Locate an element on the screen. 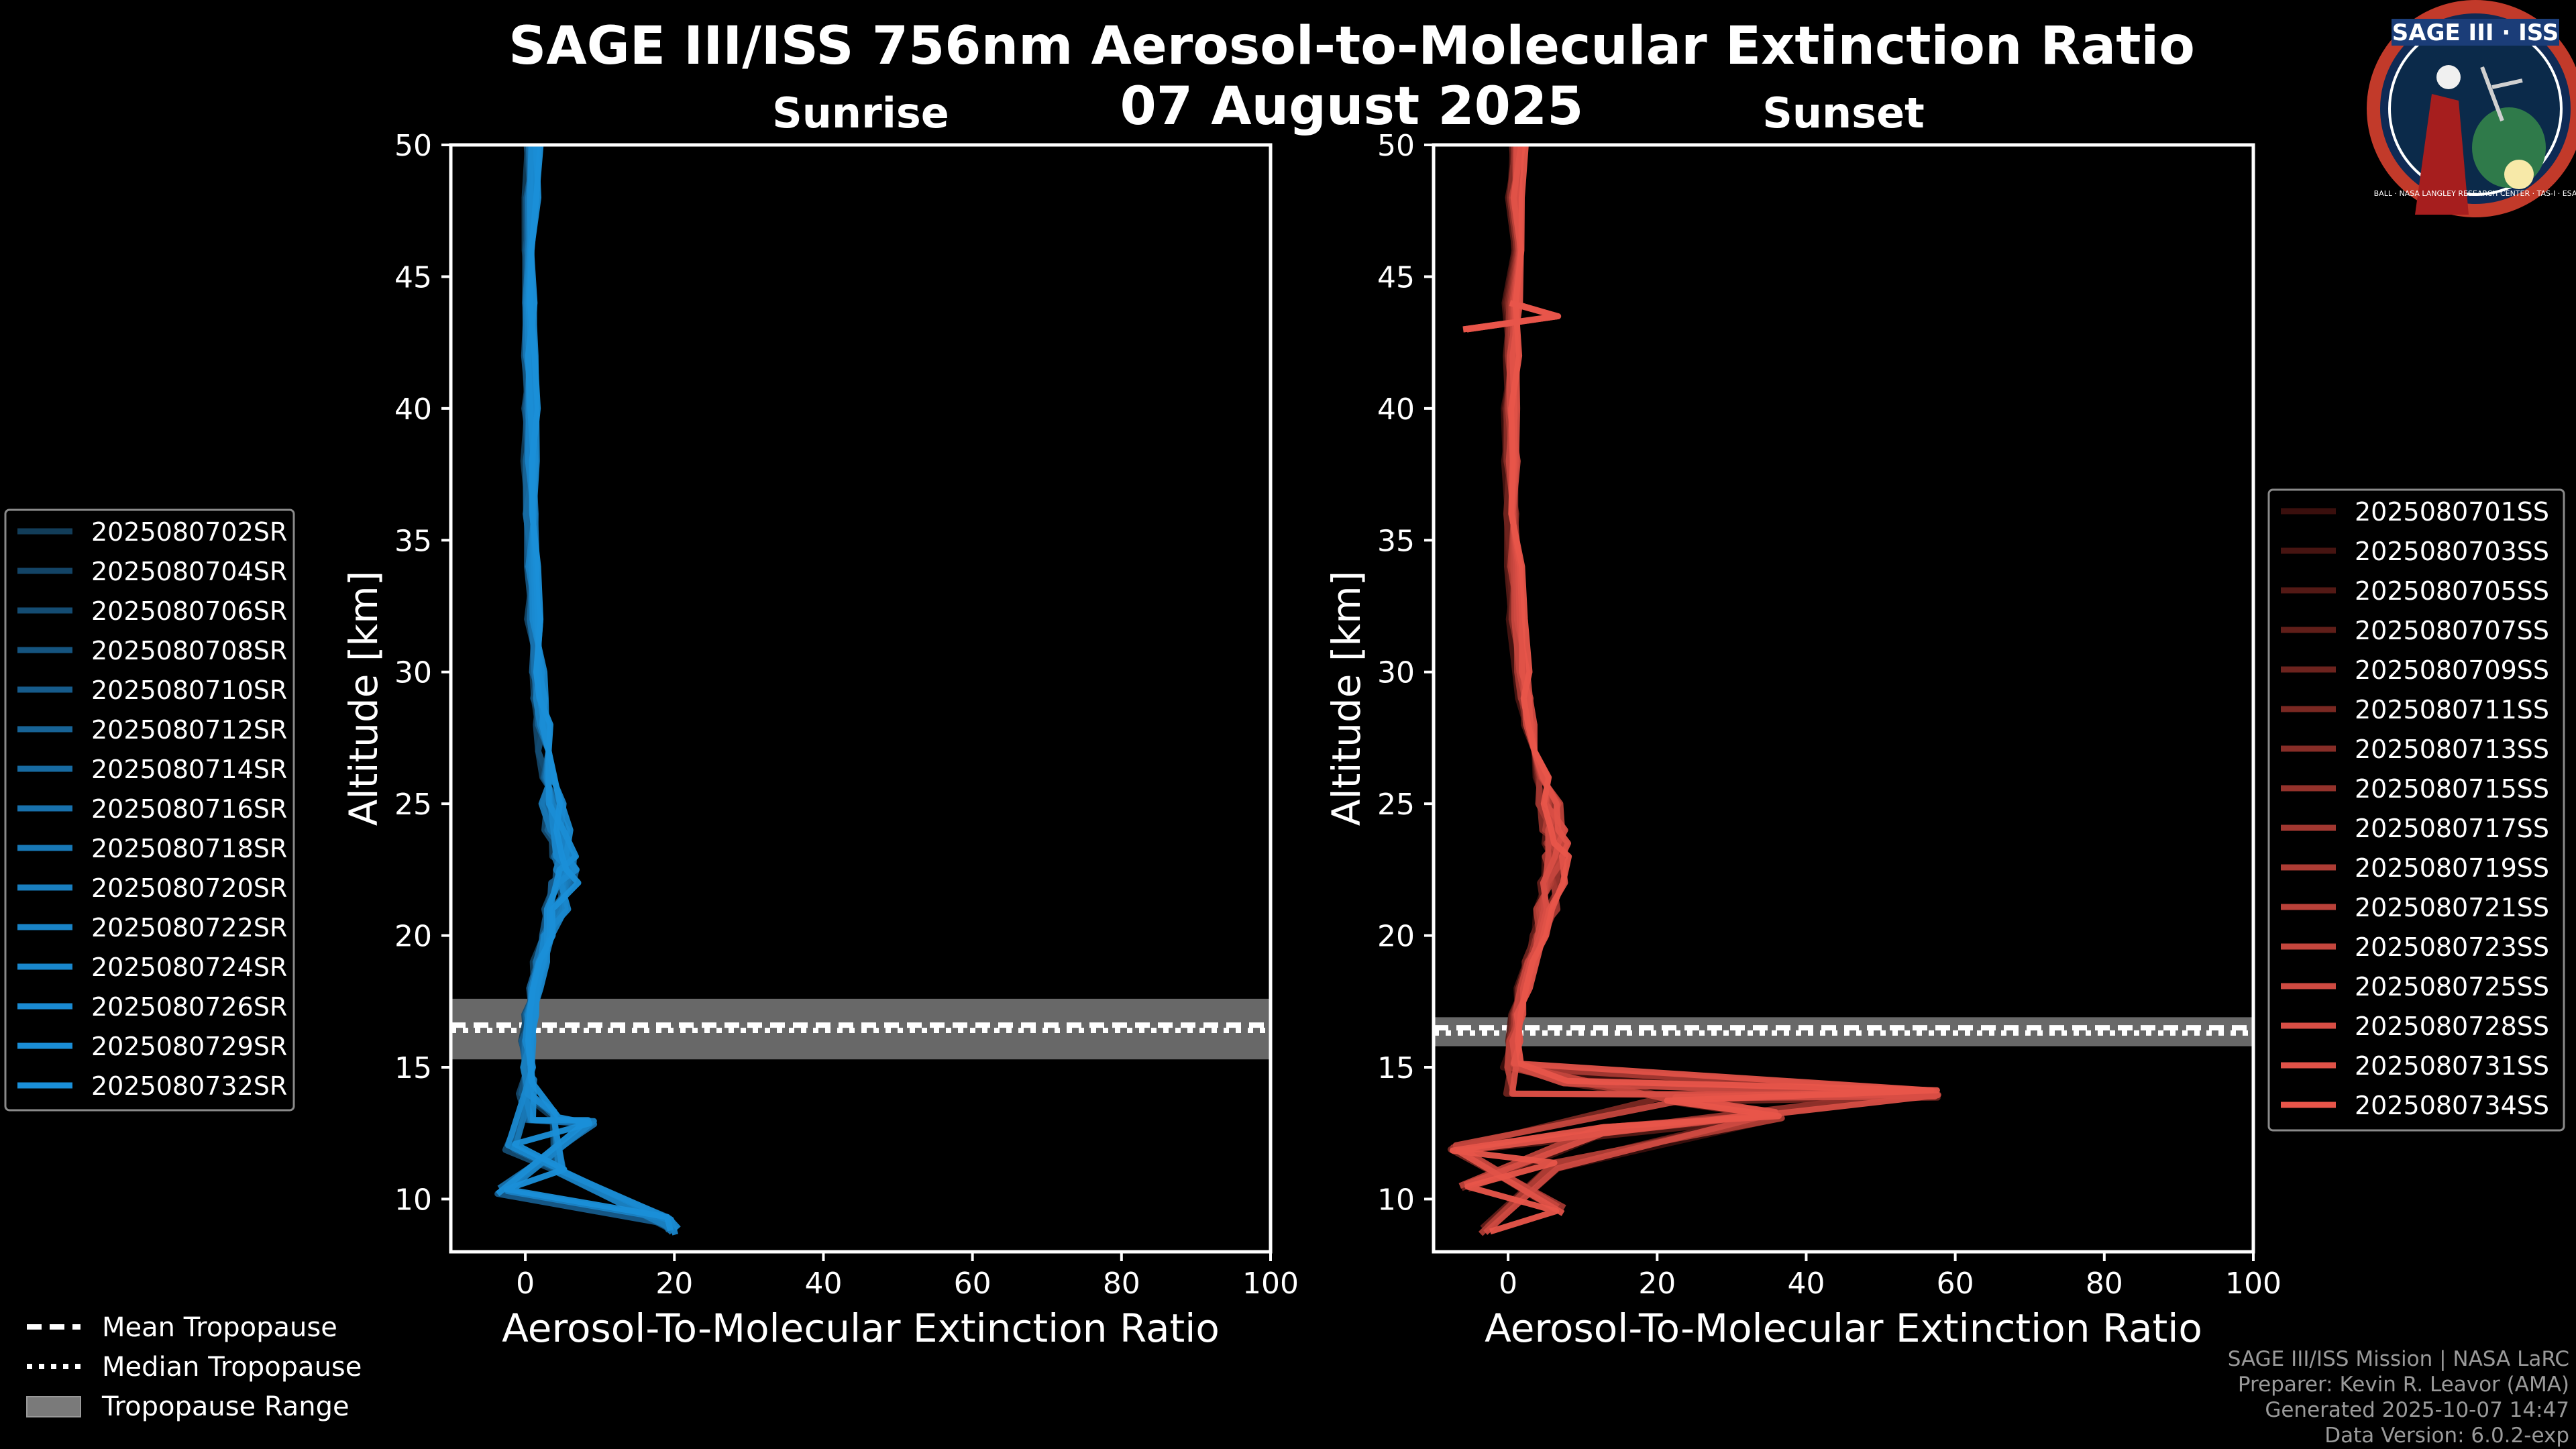  legend-label-2025080721SS: 2025080721SS is located at coordinates (2452, 907).